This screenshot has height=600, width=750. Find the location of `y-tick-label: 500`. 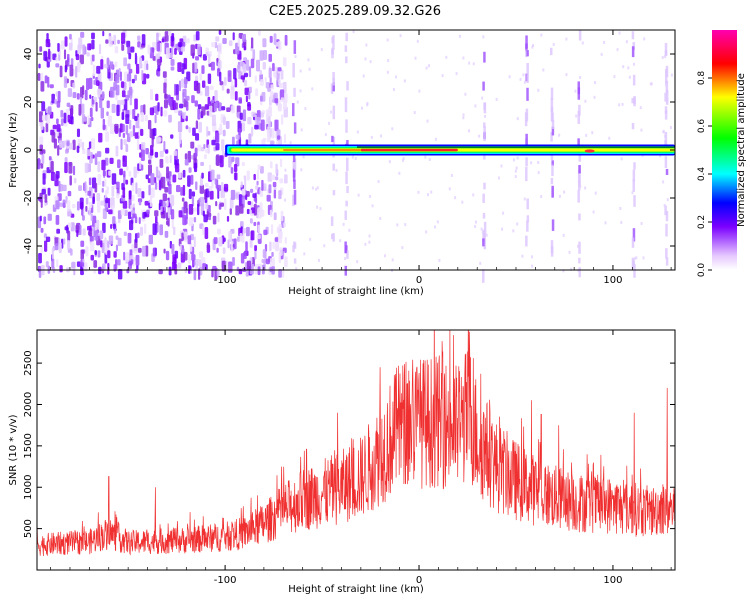

y-tick-label: 500 is located at coordinates (28, 528).